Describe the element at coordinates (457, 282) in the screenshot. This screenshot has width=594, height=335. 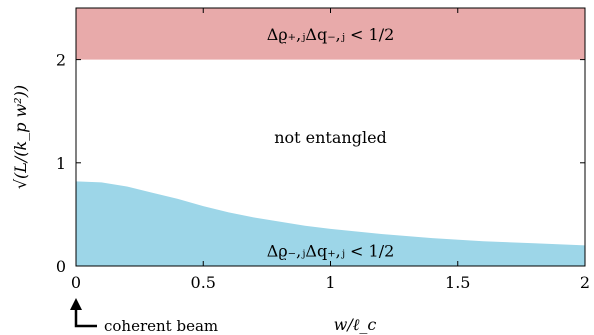
I see `x-tick-label: 1.5` at that location.